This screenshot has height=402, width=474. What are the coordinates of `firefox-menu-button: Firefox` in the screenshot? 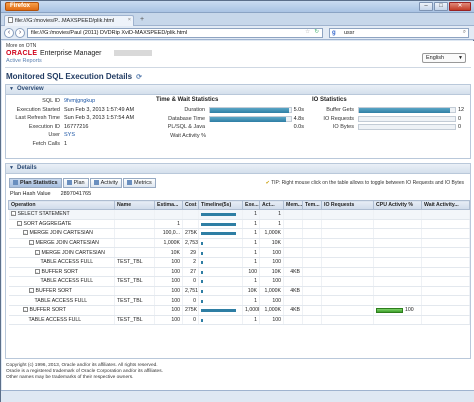 It's located at (22, 6).